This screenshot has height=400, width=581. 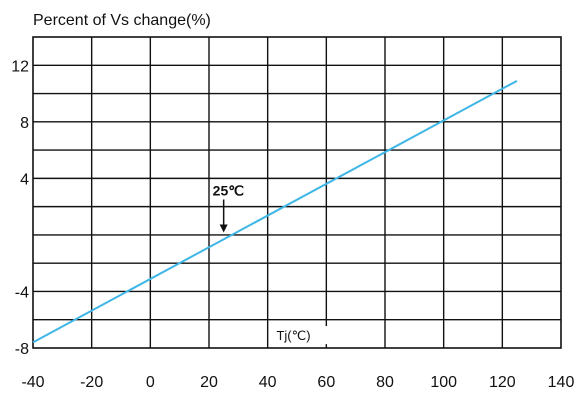 I want to click on x-tick-label: 40, so click(x=268, y=382).